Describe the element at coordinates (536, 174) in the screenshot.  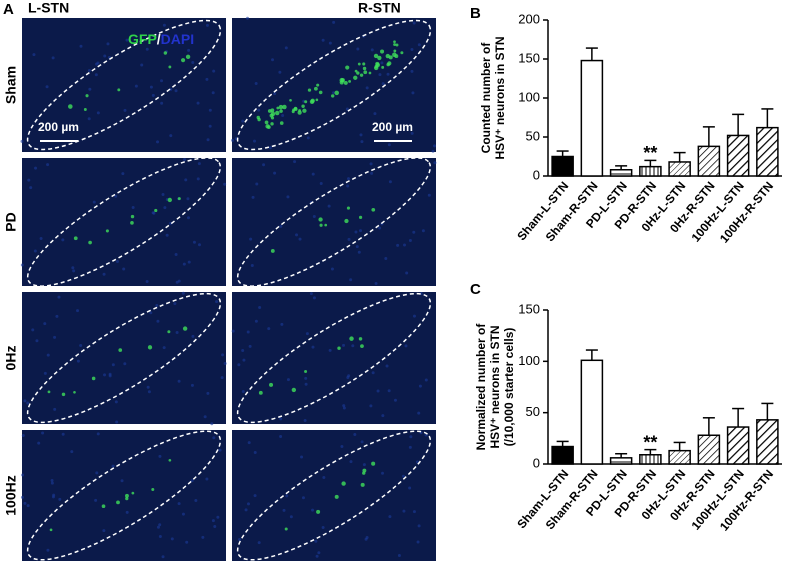
I see `y-tick-label: 0` at that location.